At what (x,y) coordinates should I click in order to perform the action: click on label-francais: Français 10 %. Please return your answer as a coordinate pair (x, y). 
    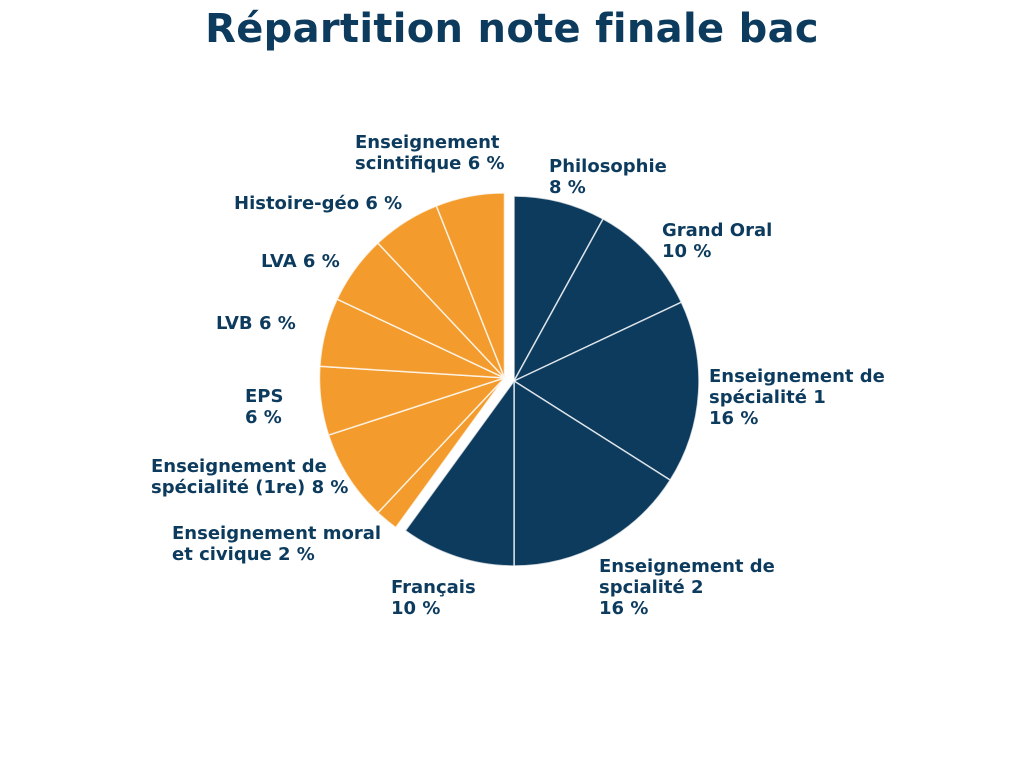
    Looking at the image, I should click on (433, 598).